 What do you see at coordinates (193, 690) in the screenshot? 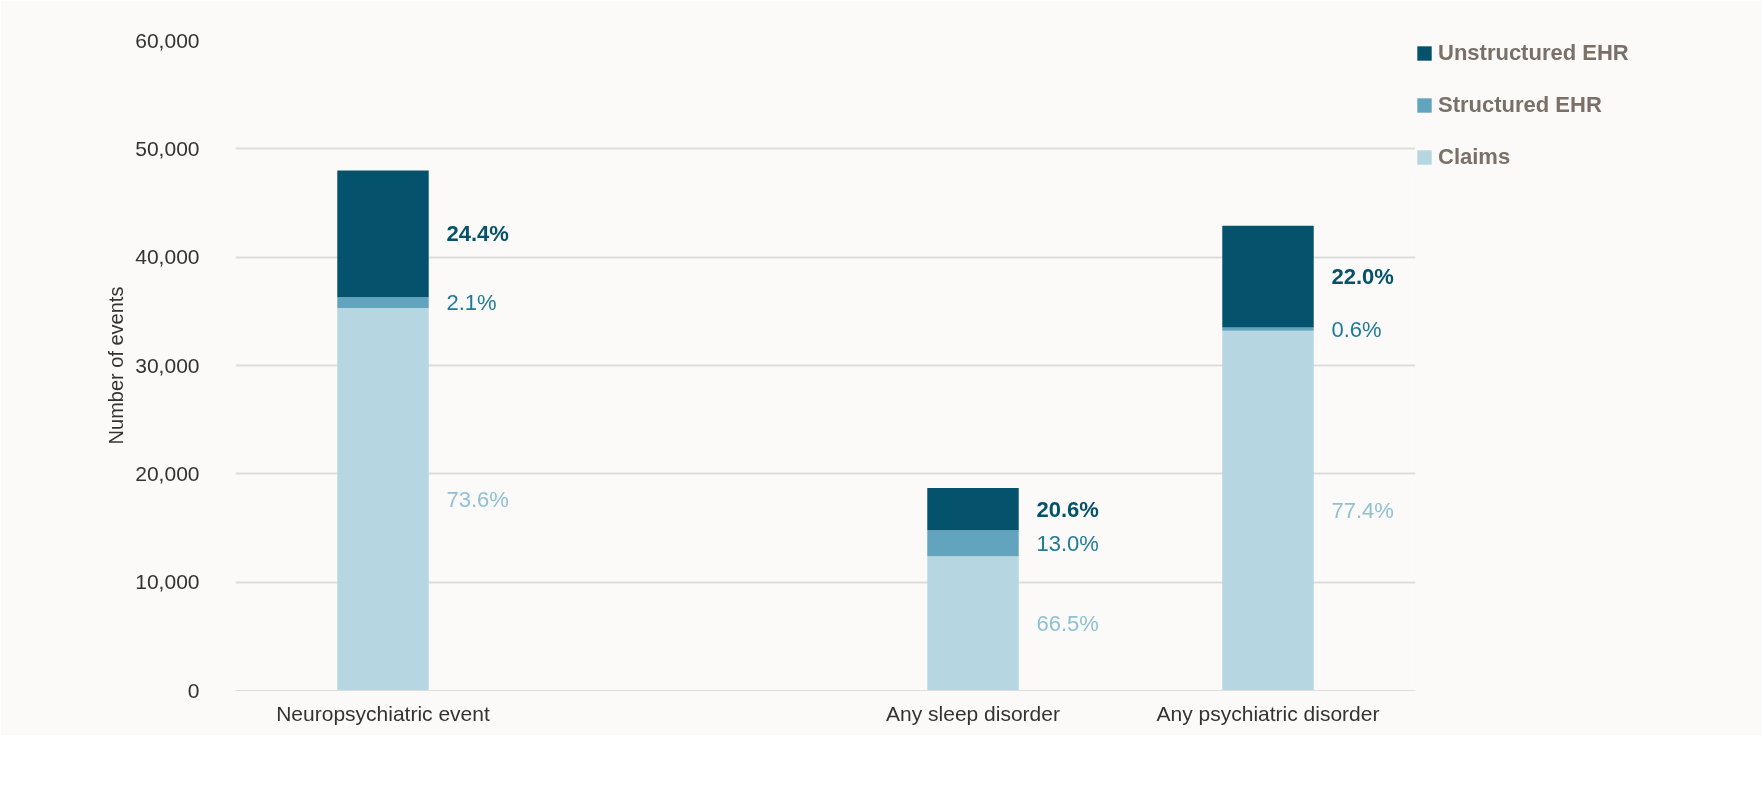
I see `y-tick-label: 0` at bounding box center [193, 690].